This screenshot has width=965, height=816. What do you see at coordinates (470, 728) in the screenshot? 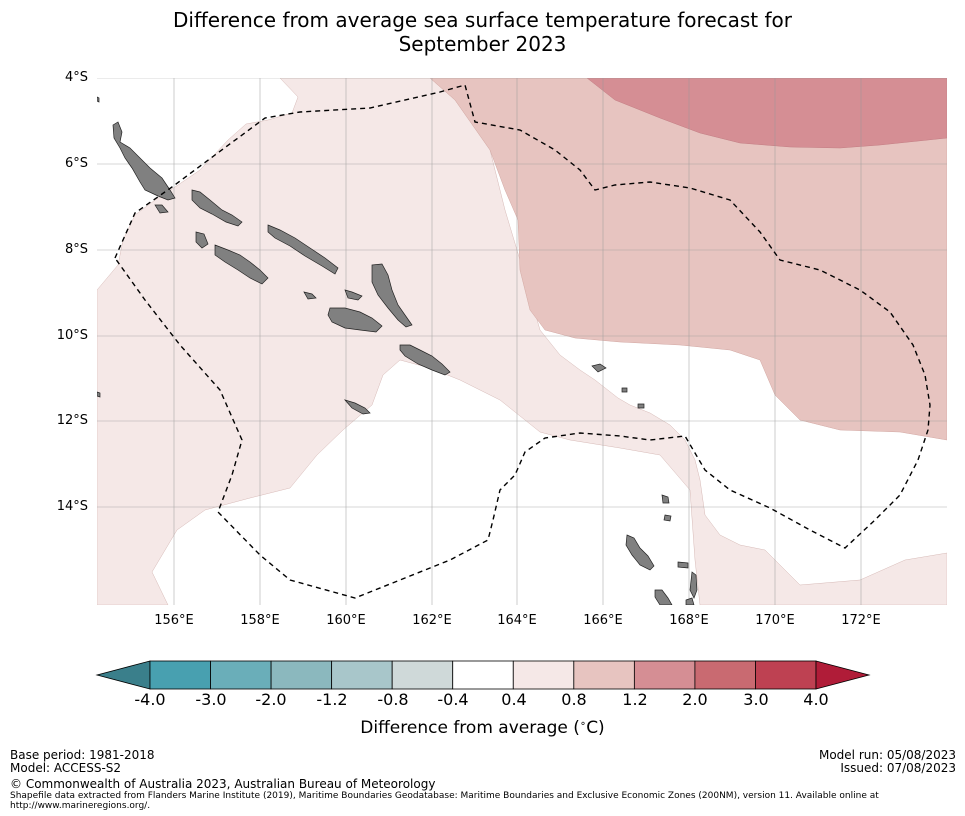
I see `colorbar-title-text: Difference from average (` at bounding box center [470, 728].